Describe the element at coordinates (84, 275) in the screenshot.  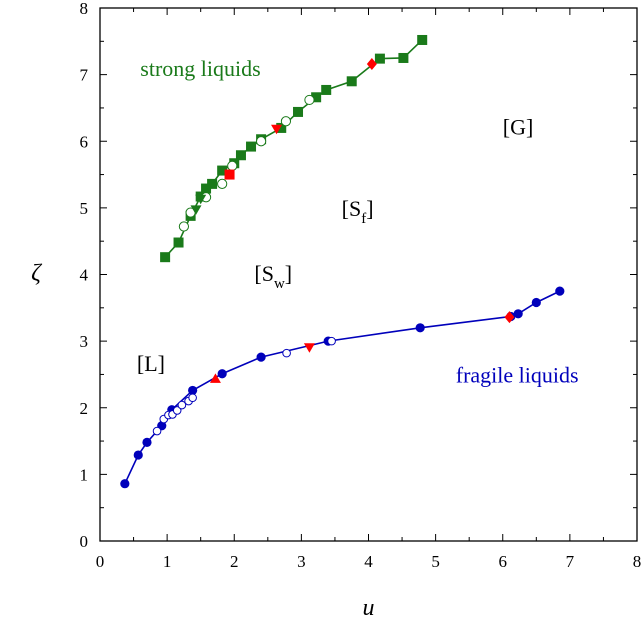
I see `y-tick-label: 4` at that location.